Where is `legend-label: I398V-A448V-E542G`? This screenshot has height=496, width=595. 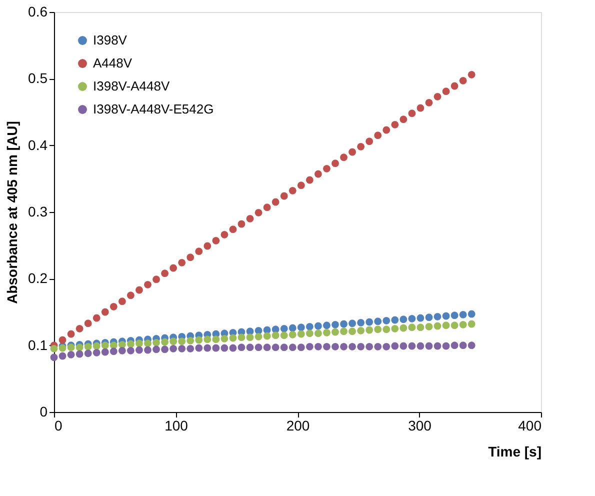 legend-label: I398V-A448V-E542G is located at coordinates (153, 109).